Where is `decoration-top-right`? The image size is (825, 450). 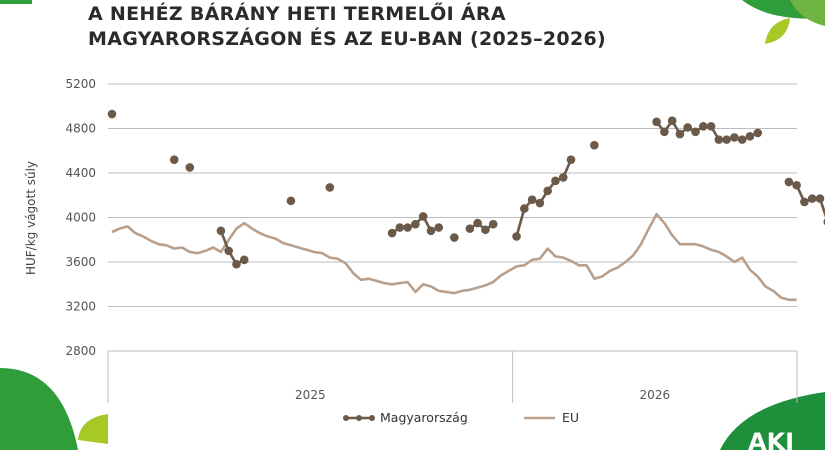 decoration-top-right is located at coordinates (783, 22).